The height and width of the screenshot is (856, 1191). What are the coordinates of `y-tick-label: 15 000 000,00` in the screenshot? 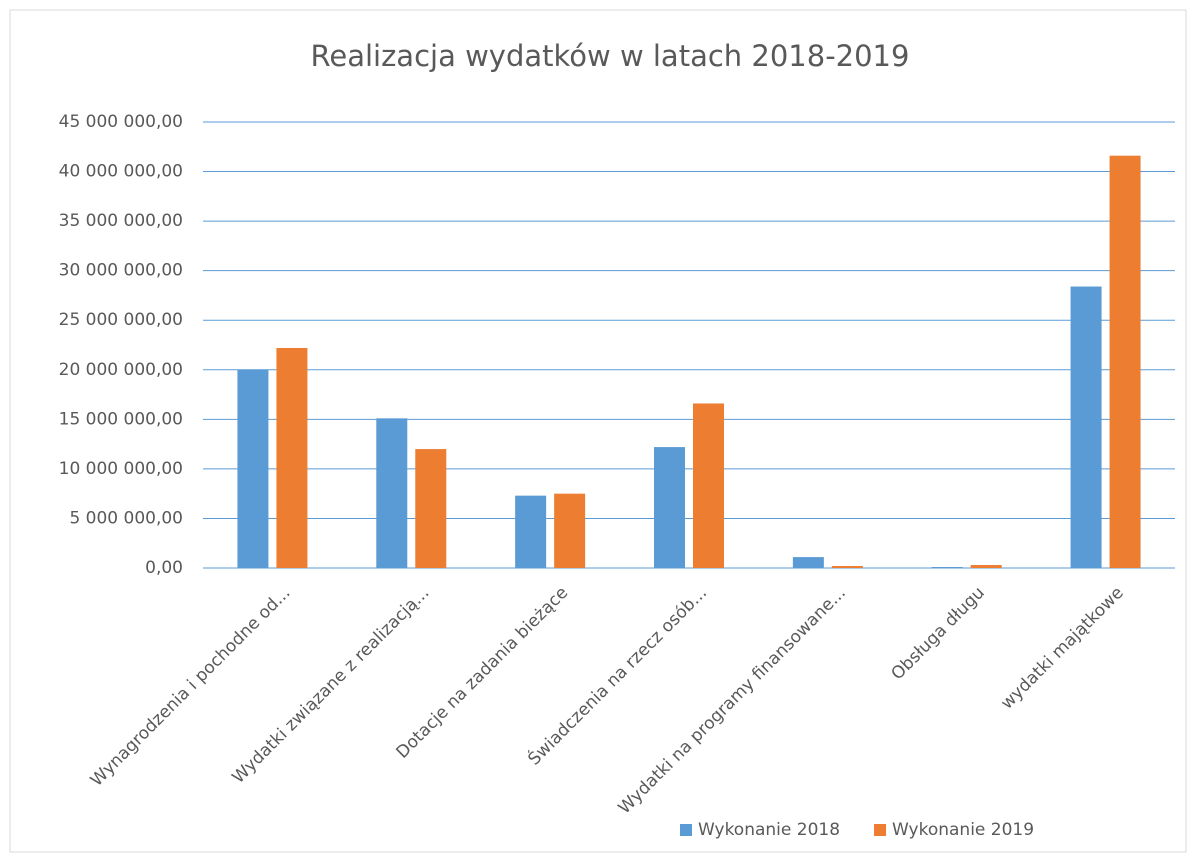 It's located at (121, 419).